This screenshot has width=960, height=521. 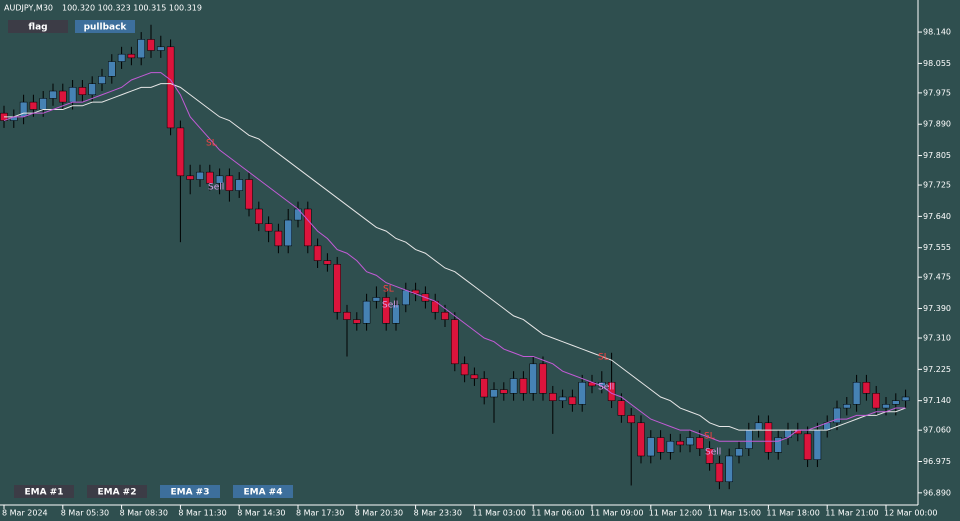 What do you see at coordinates (85, 513) in the screenshot?
I see `x-tick-label: 8 Mar 05:30` at bounding box center [85, 513].